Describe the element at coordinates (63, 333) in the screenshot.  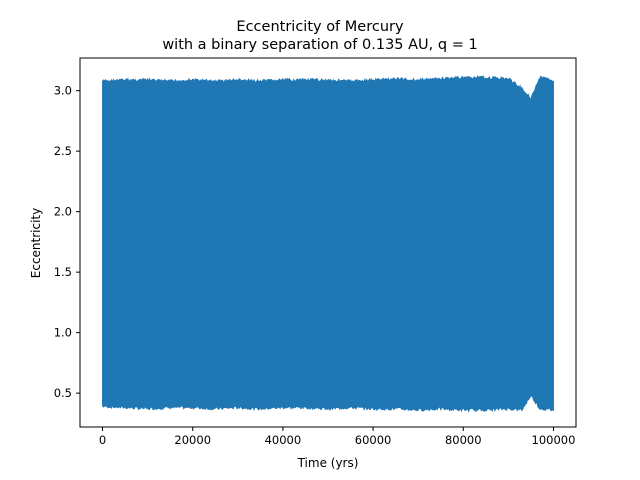
I see `y-tick-label: 1.0` at that location.